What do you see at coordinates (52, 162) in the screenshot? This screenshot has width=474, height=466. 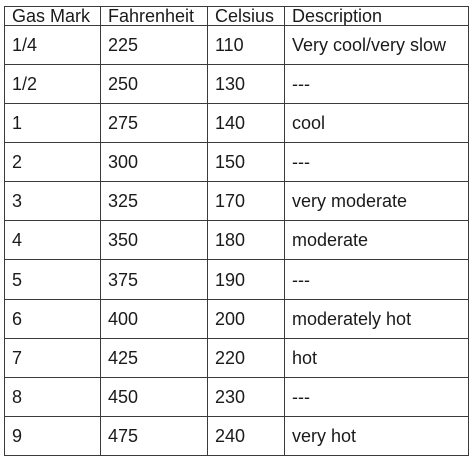 I see `gas-mark-cell: 2` at bounding box center [52, 162].